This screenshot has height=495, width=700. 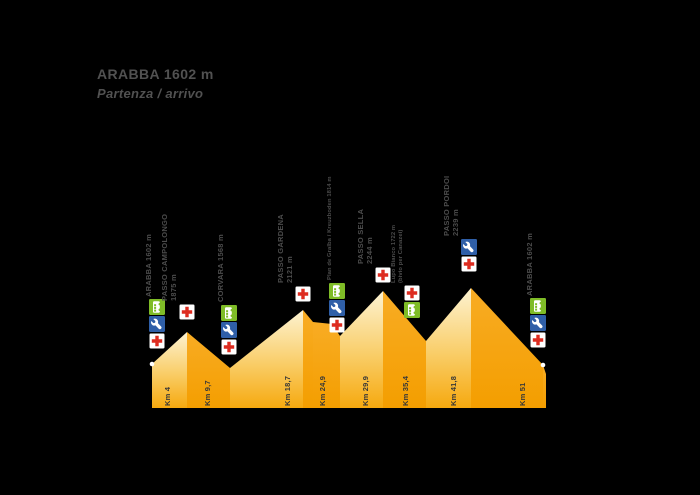 I want to click on km-marker-label: Km 51, so click(x=522, y=394).